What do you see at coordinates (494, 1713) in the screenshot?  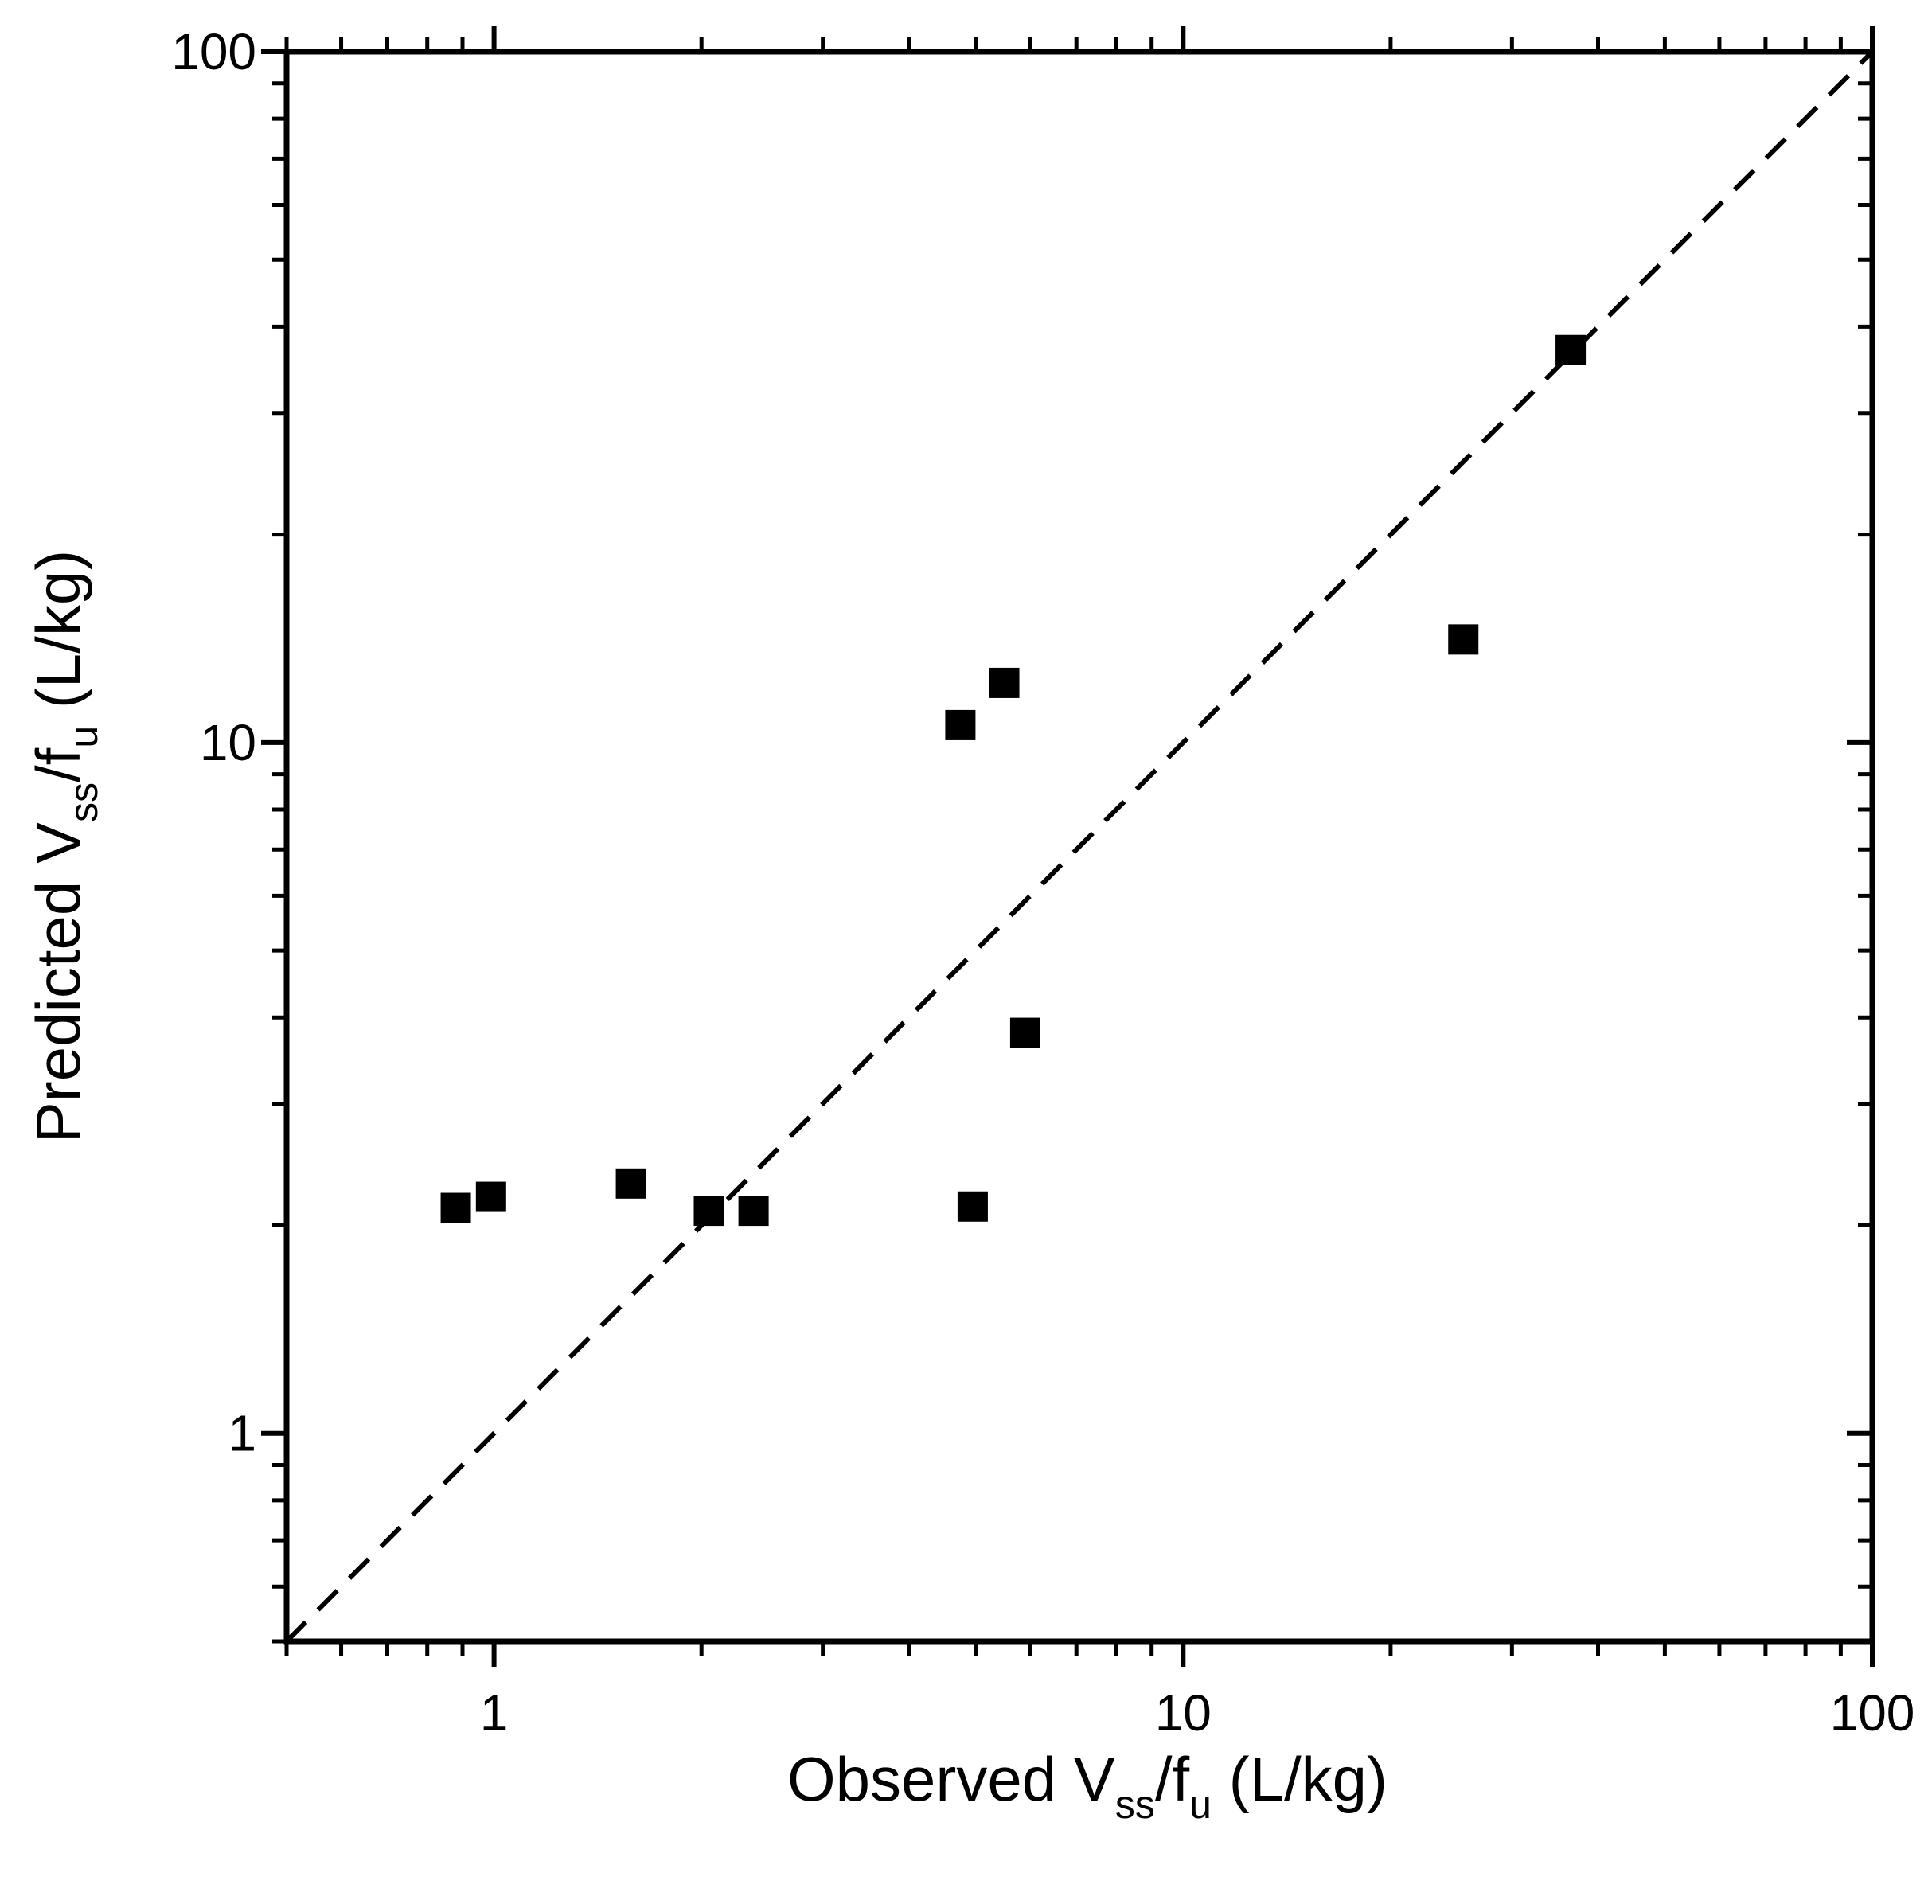 I see `x-tick-label: 1` at bounding box center [494, 1713].